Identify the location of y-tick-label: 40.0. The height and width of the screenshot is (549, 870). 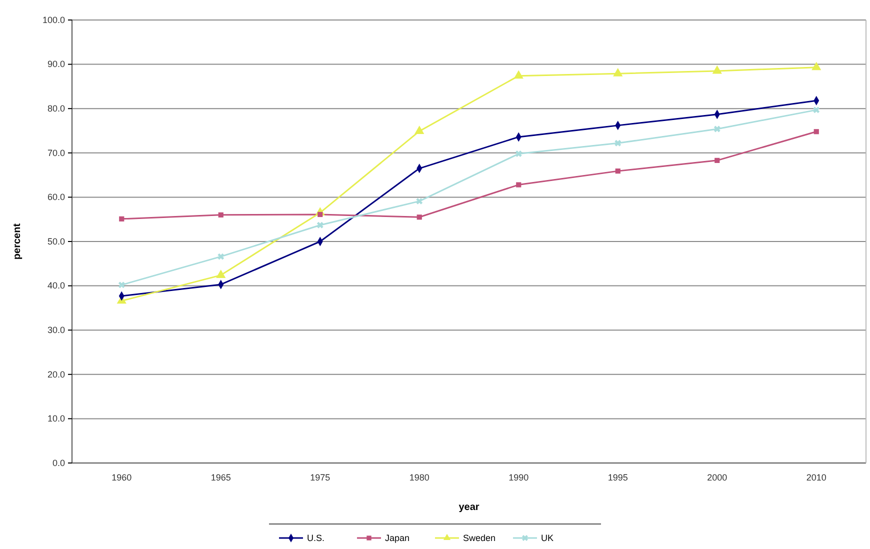
(56, 285).